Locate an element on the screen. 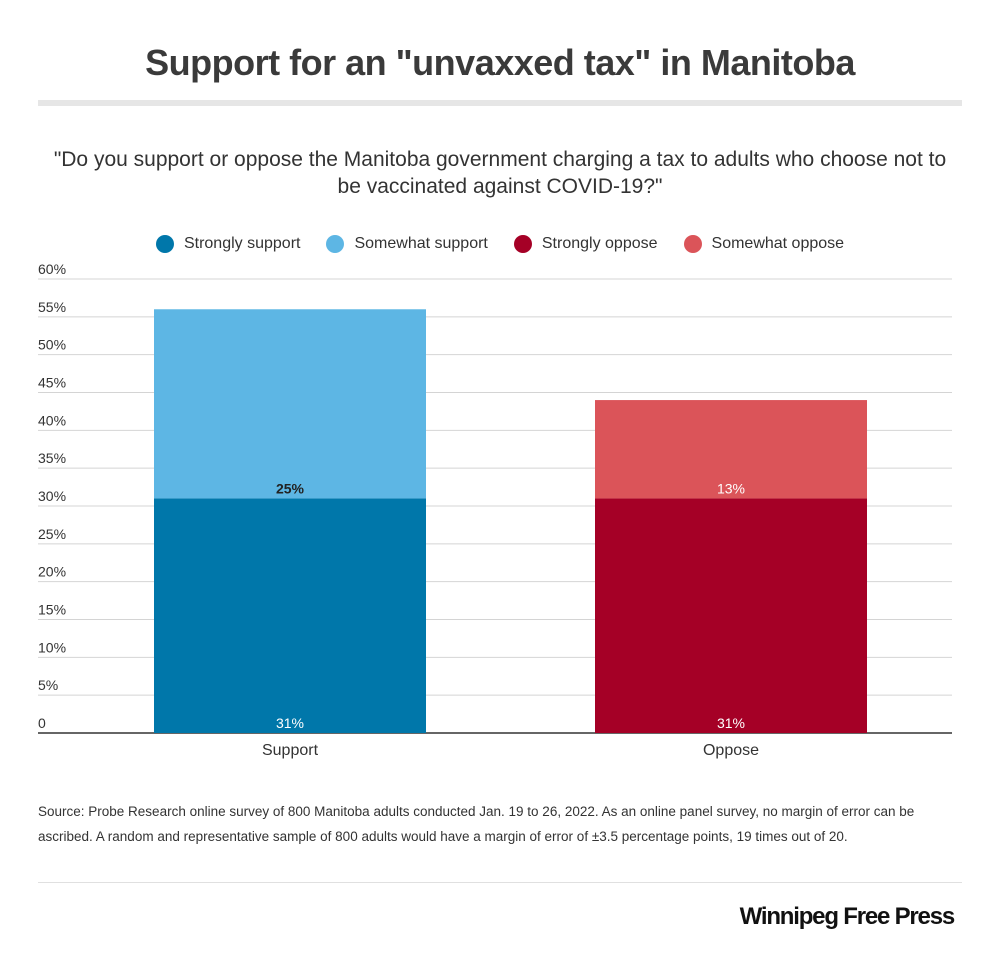 This screenshot has height=961, width=1000. y-tick-label: 30% is located at coordinates (52, 496).